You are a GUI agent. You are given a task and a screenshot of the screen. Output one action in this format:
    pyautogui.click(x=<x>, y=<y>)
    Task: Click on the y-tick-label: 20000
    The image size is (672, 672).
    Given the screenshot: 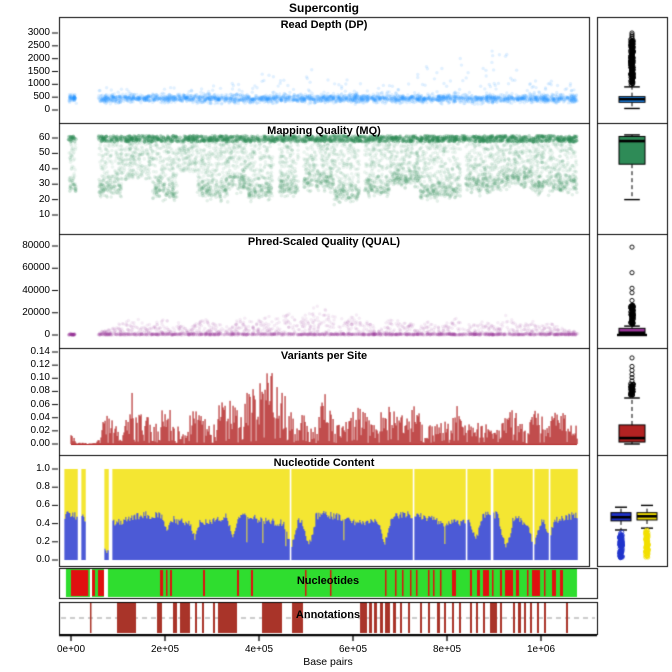 What is the action you would take?
    pyautogui.click(x=36, y=312)
    